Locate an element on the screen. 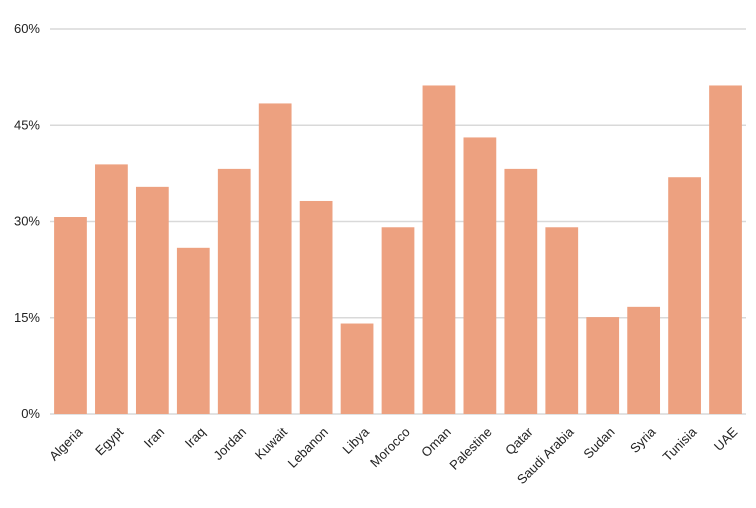 Image resolution: width=756 pixels, height=508 pixels. x-category-label: Jordan is located at coordinates (229, 443).